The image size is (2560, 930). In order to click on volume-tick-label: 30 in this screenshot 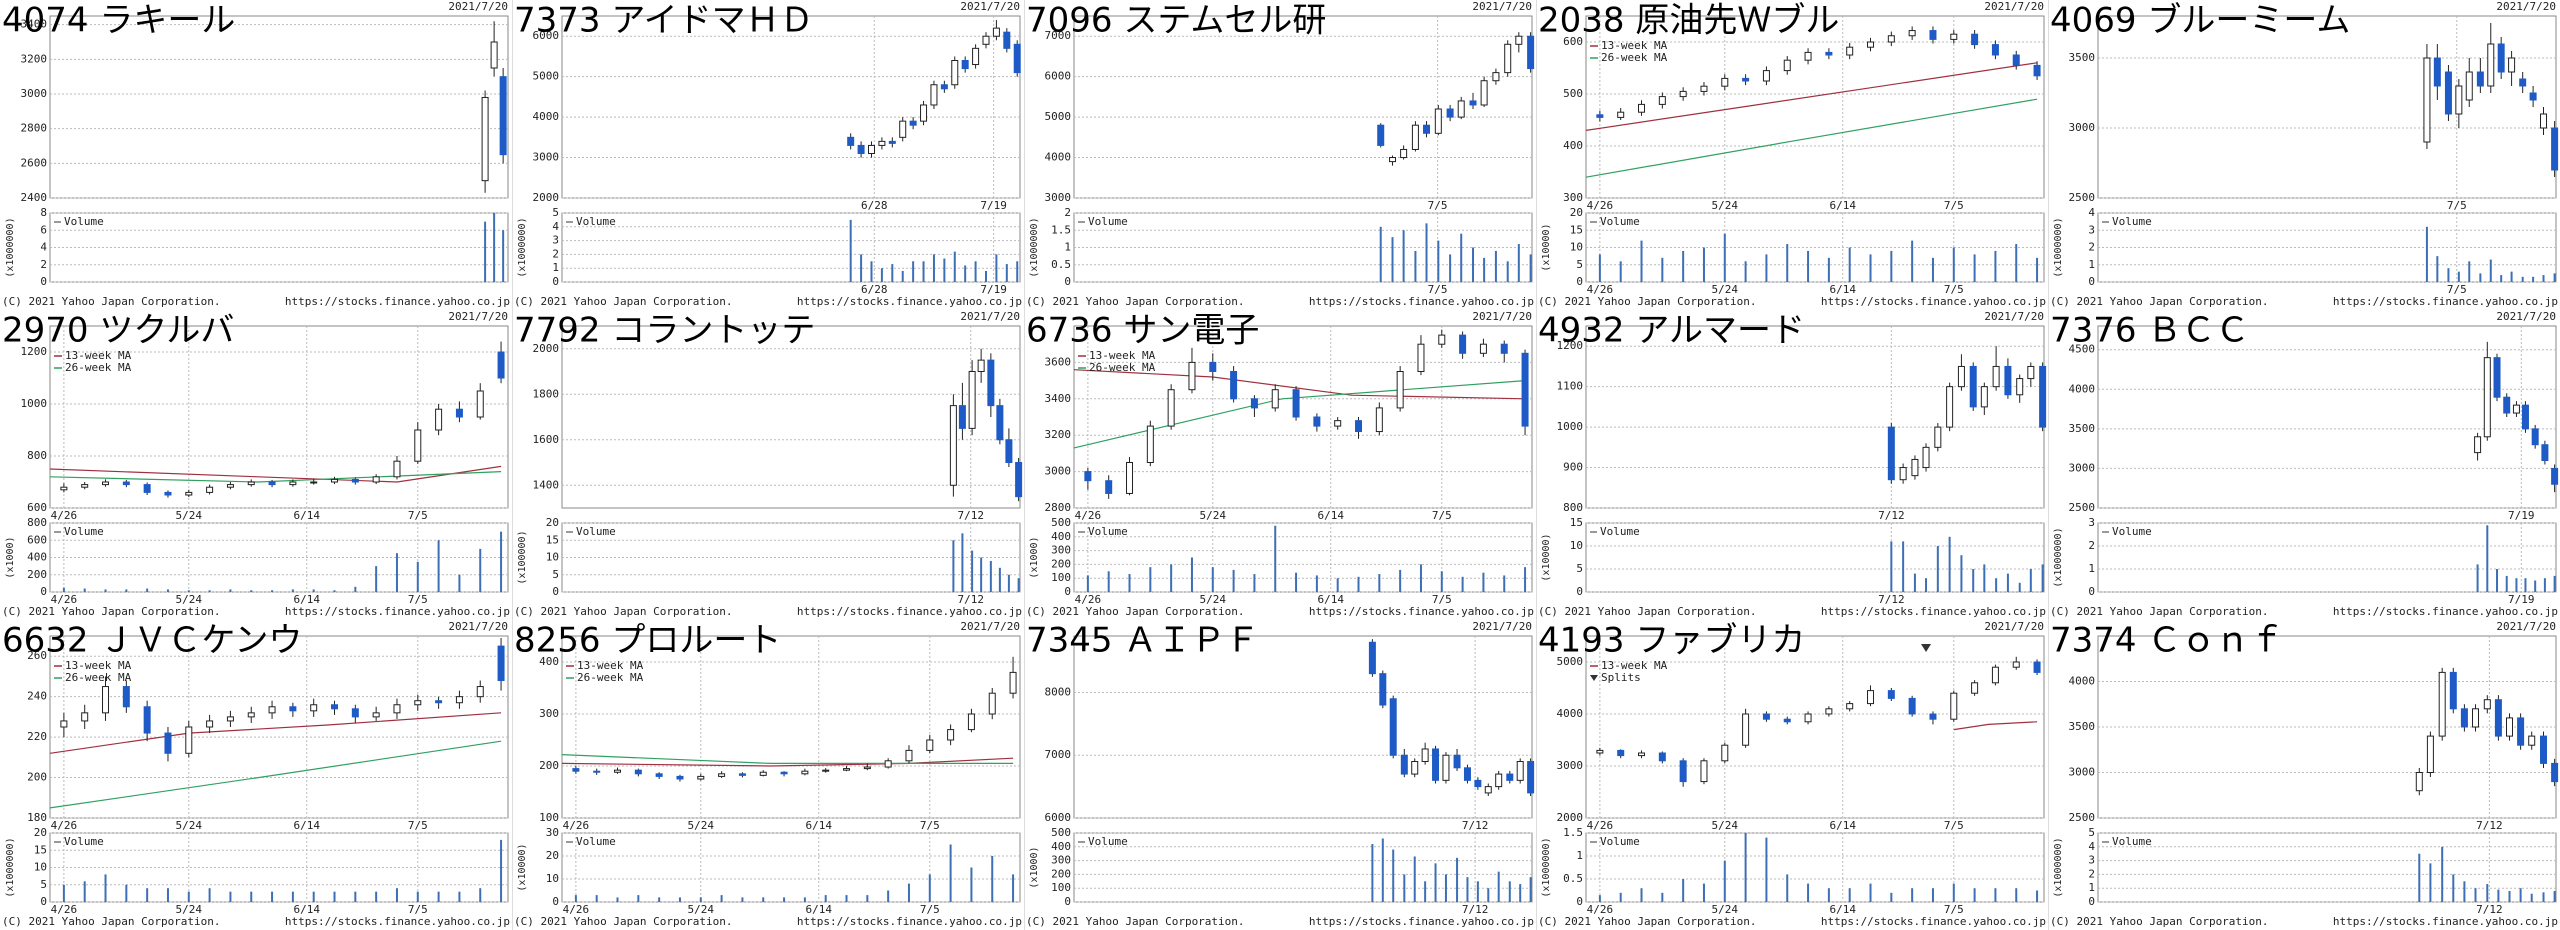, I will do `click(552, 832)`.